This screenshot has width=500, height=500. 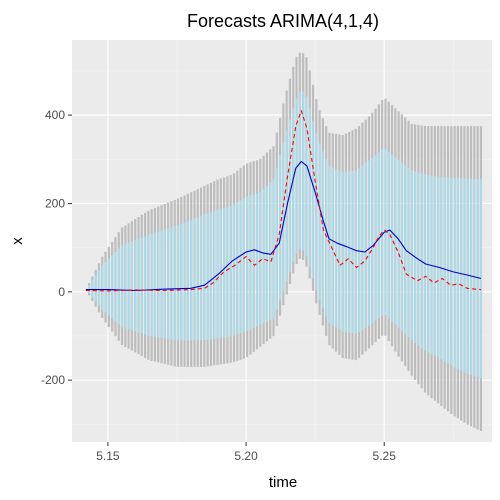 What do you see at coordinates (246, 456) in the screenshot?
I see `x-tick-label: 5.20` at bounding box center [246, 456].